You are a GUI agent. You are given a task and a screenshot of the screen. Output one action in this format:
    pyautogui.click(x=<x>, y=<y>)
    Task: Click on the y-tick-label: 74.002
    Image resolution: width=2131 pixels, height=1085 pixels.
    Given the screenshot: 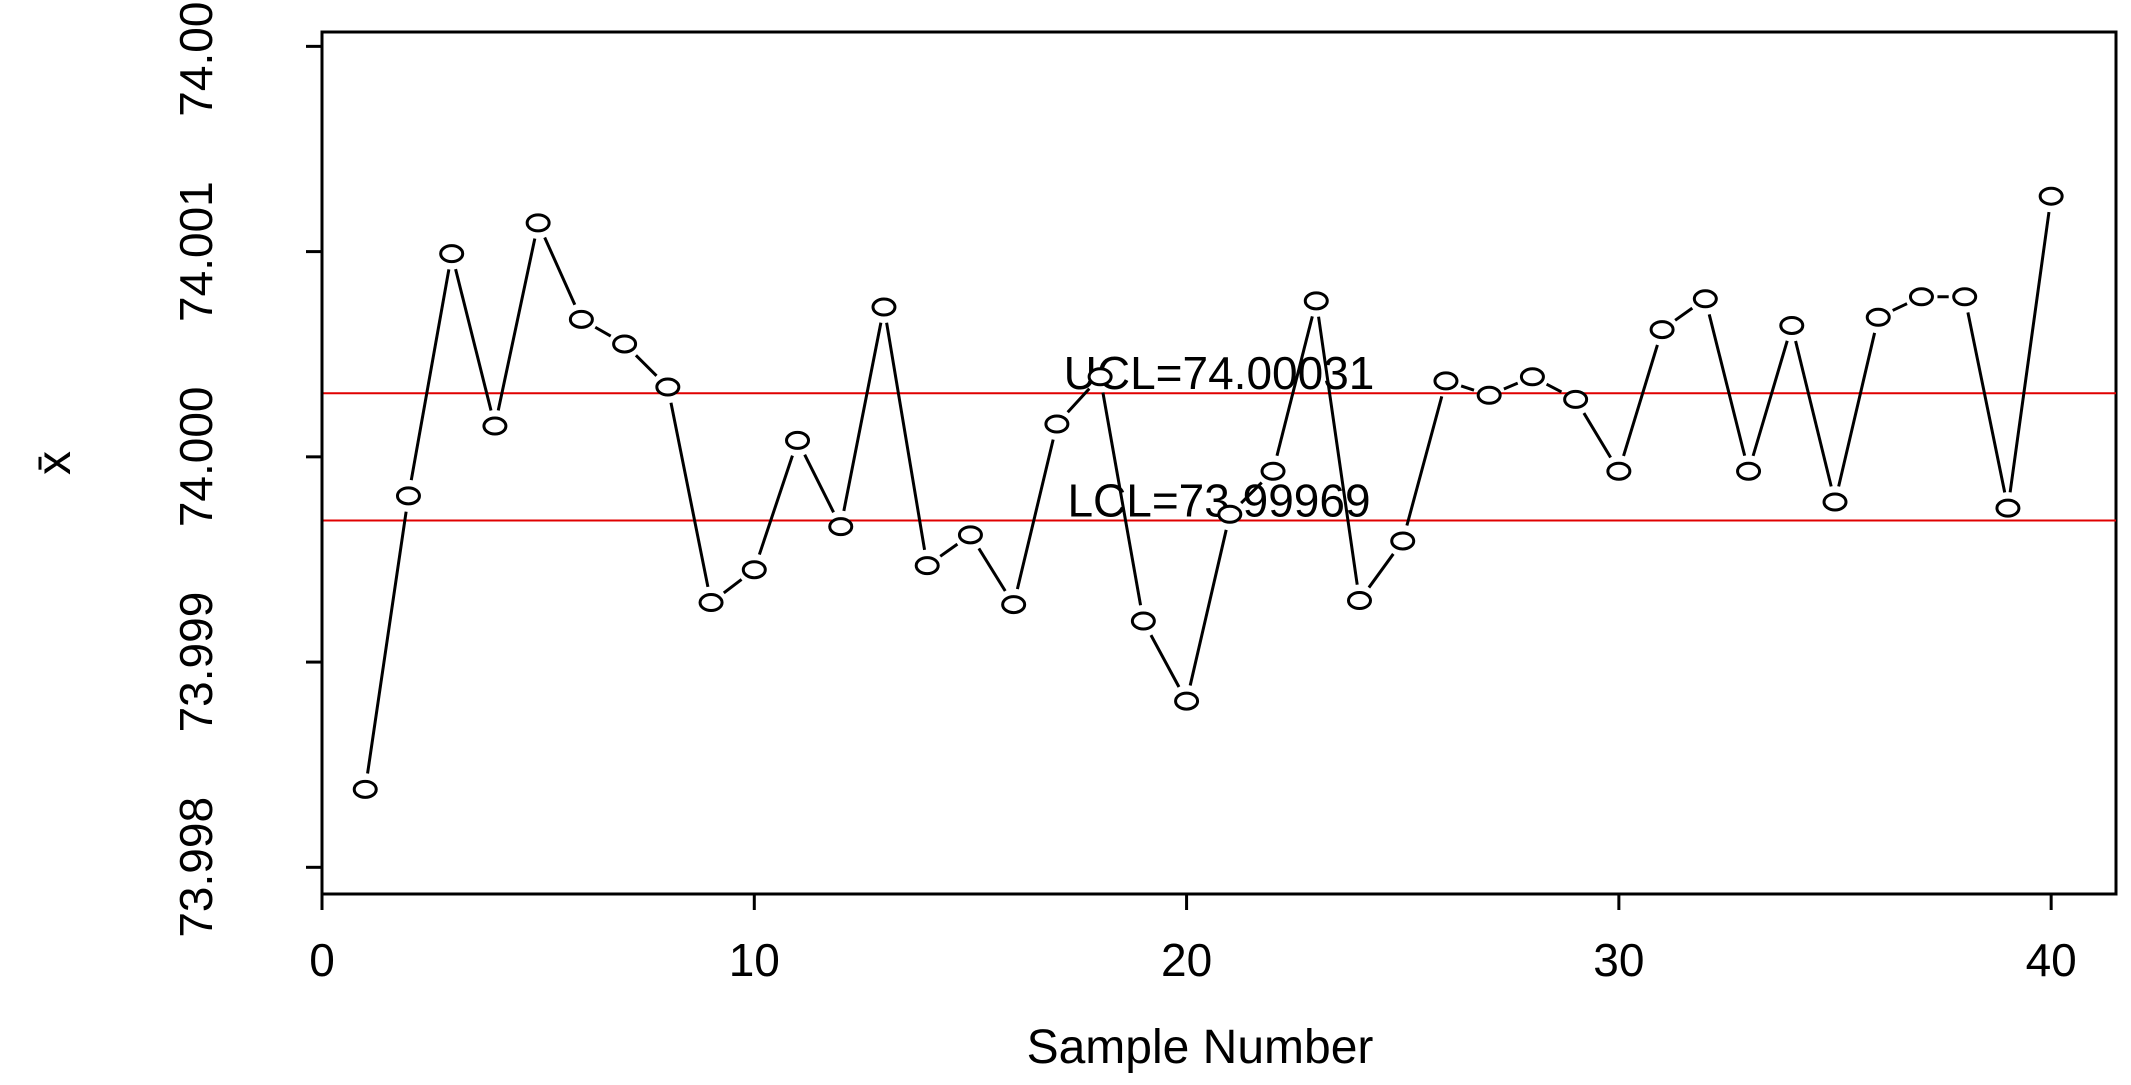 What is the action you would take?
    pyautogui.click(x=196, y=58)
    